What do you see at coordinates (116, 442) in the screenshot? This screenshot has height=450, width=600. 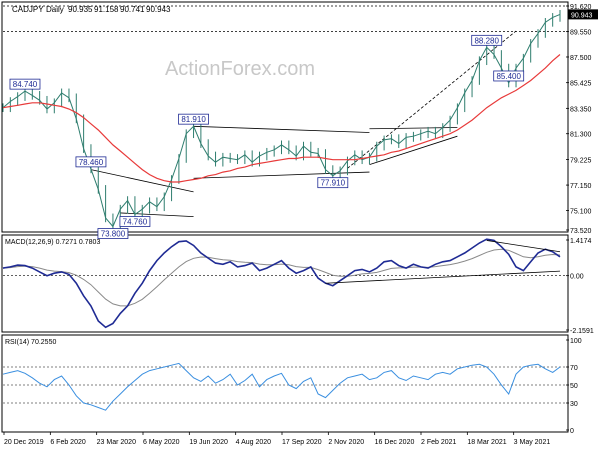 I see `x-tick-label-2: 23 Mar 2020` at bounding box center [116, 442].